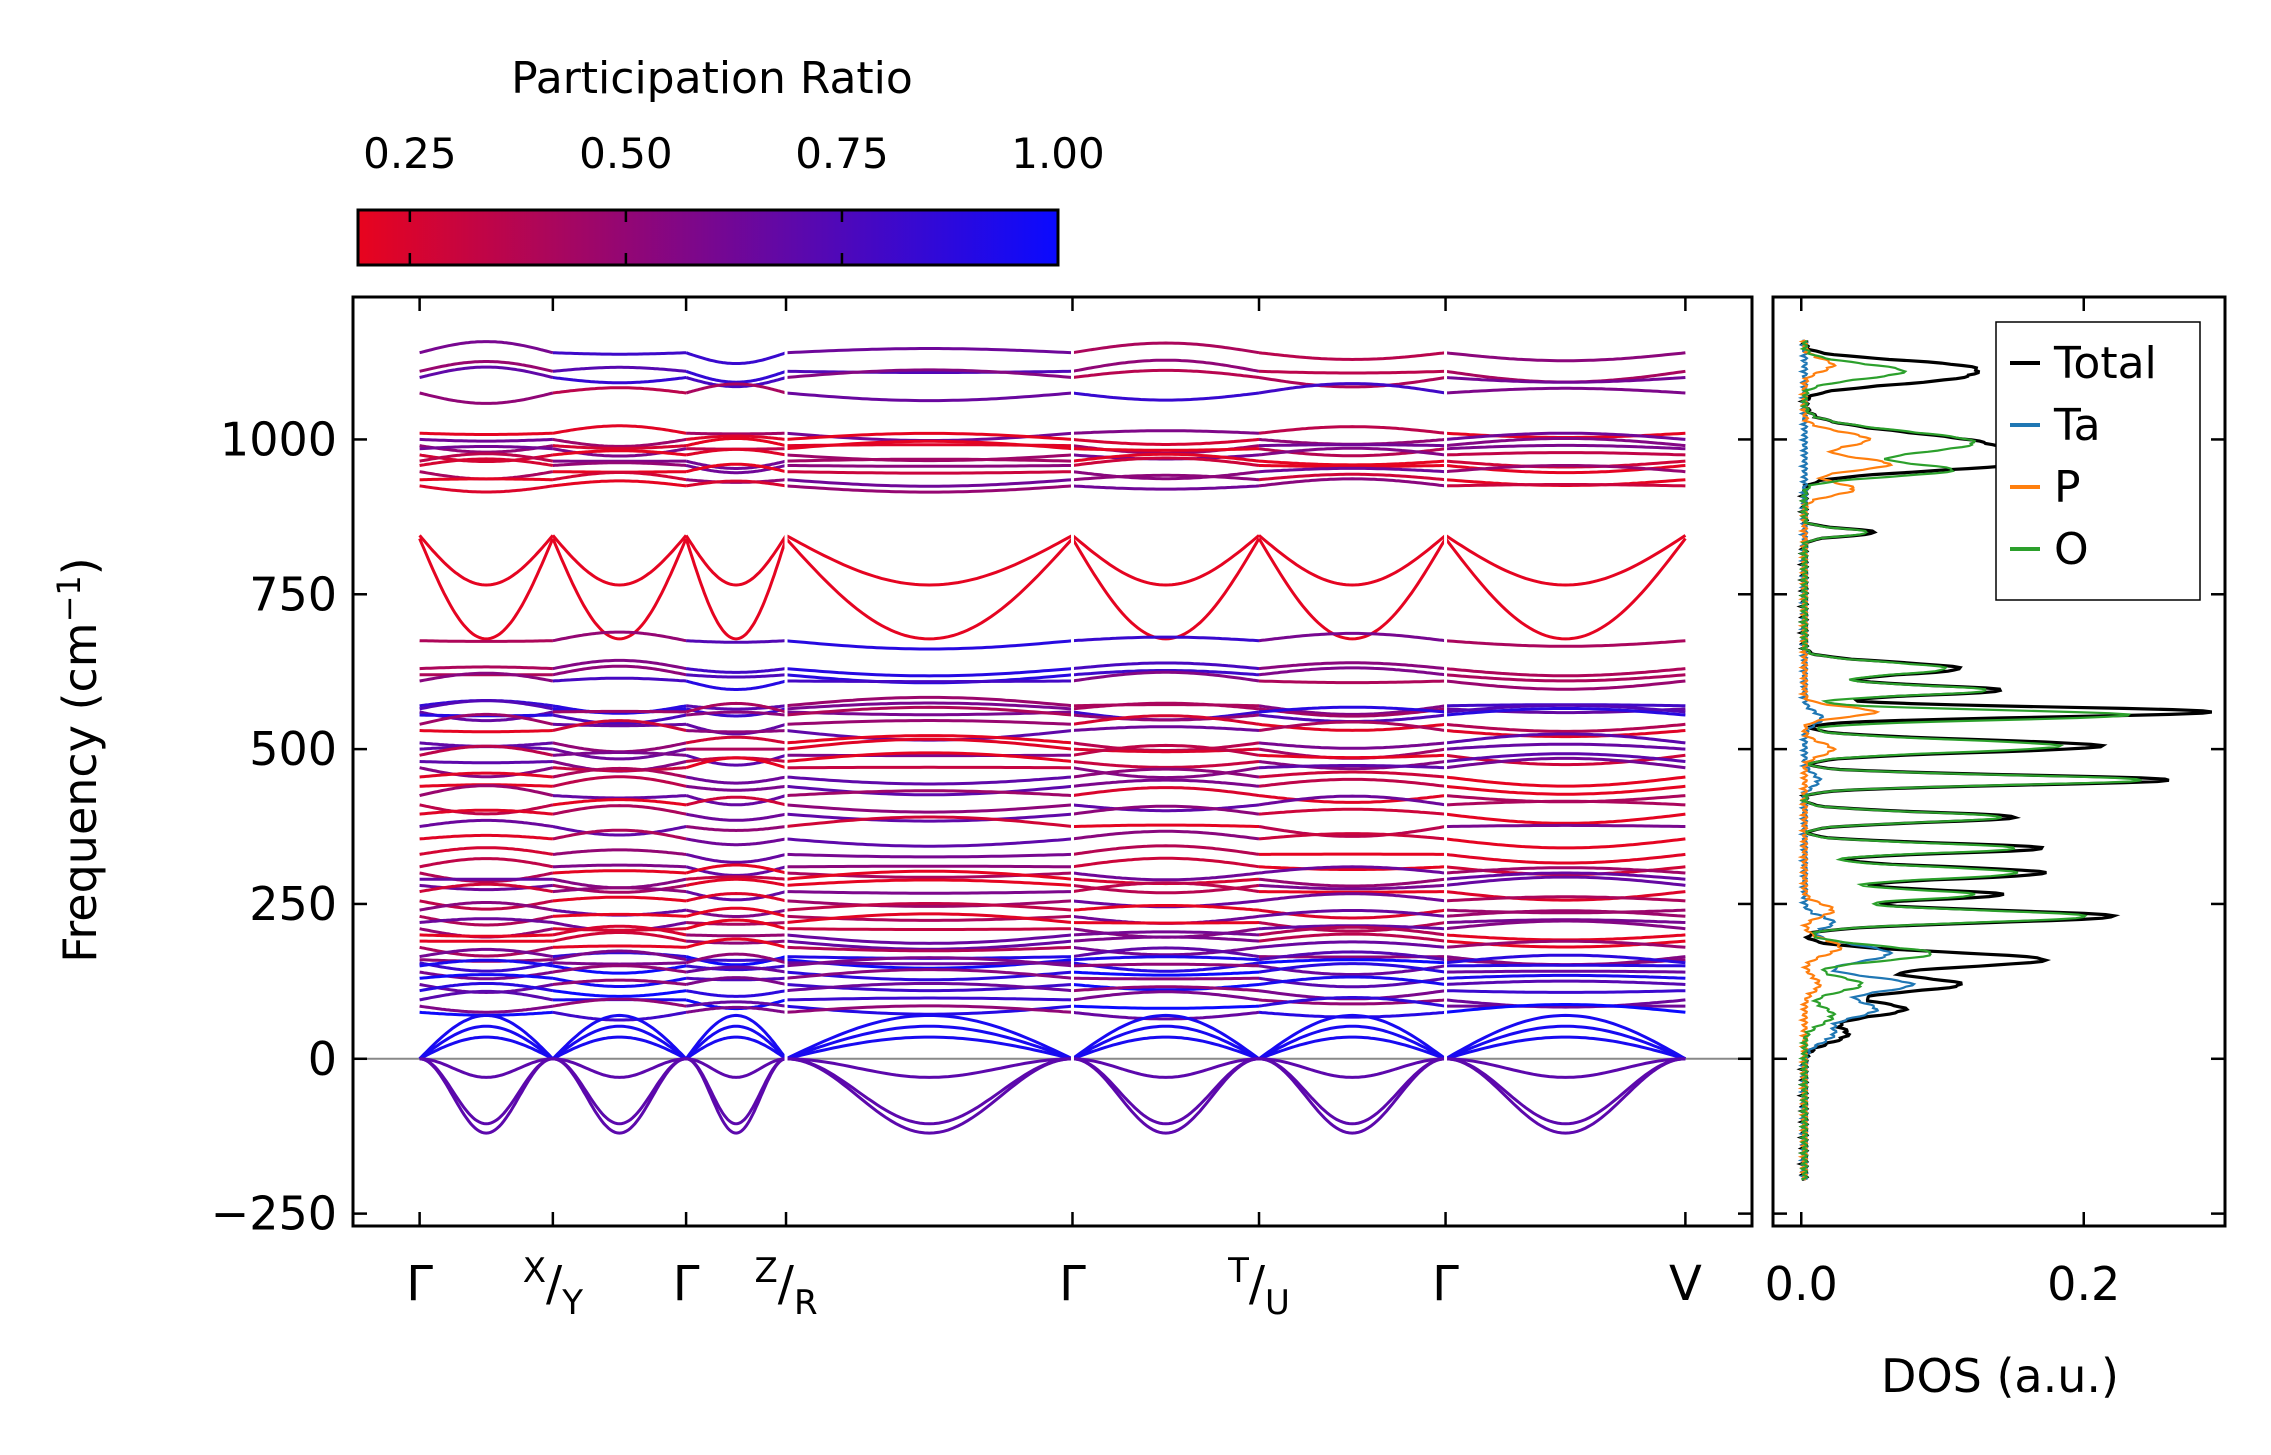 This screenshot has height=1455, width=2271. What do you see at coordinates (293, 749) in the screenshot?
I see `band-y-tick-label: 500` at bounding box center [293, 749].